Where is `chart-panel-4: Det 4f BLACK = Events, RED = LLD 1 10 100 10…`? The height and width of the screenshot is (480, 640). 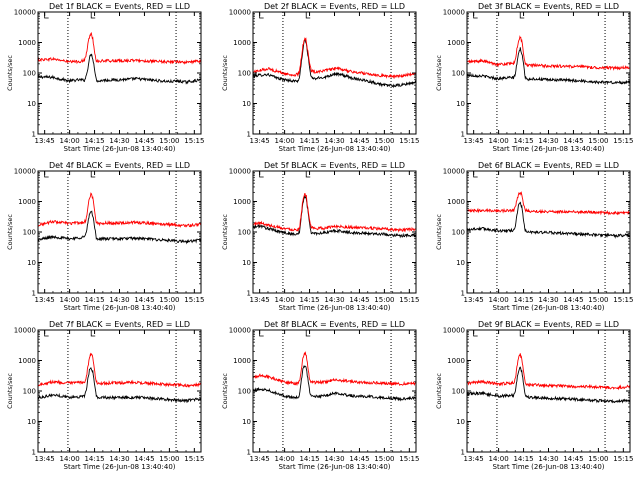
chart-panel-4: Det 4f BLACK = Events, RED = LLD 1 10 100 10… is located at coordinates (105, 236).